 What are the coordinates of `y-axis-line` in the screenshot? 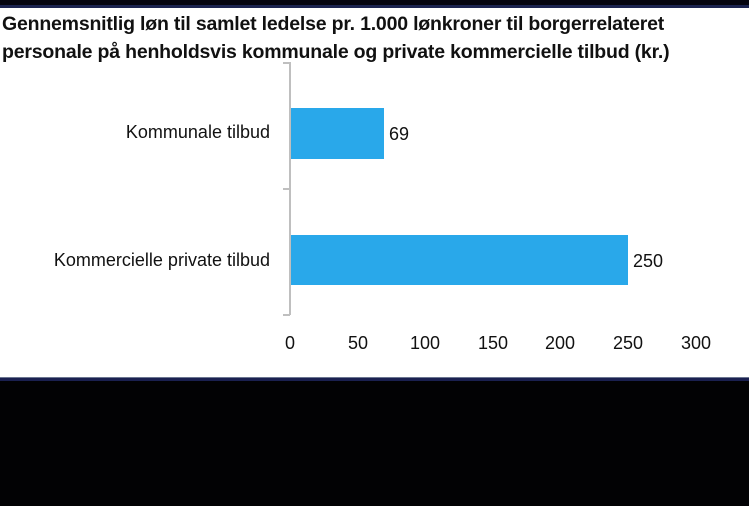 It's located at (290, 188).